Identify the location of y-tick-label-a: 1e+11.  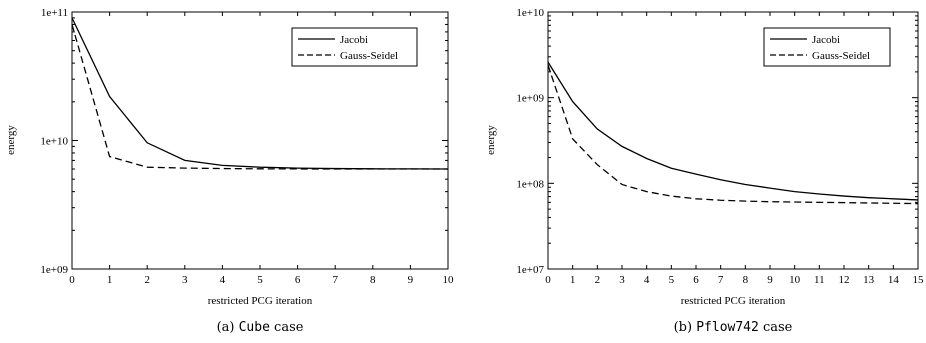
(54, 13).